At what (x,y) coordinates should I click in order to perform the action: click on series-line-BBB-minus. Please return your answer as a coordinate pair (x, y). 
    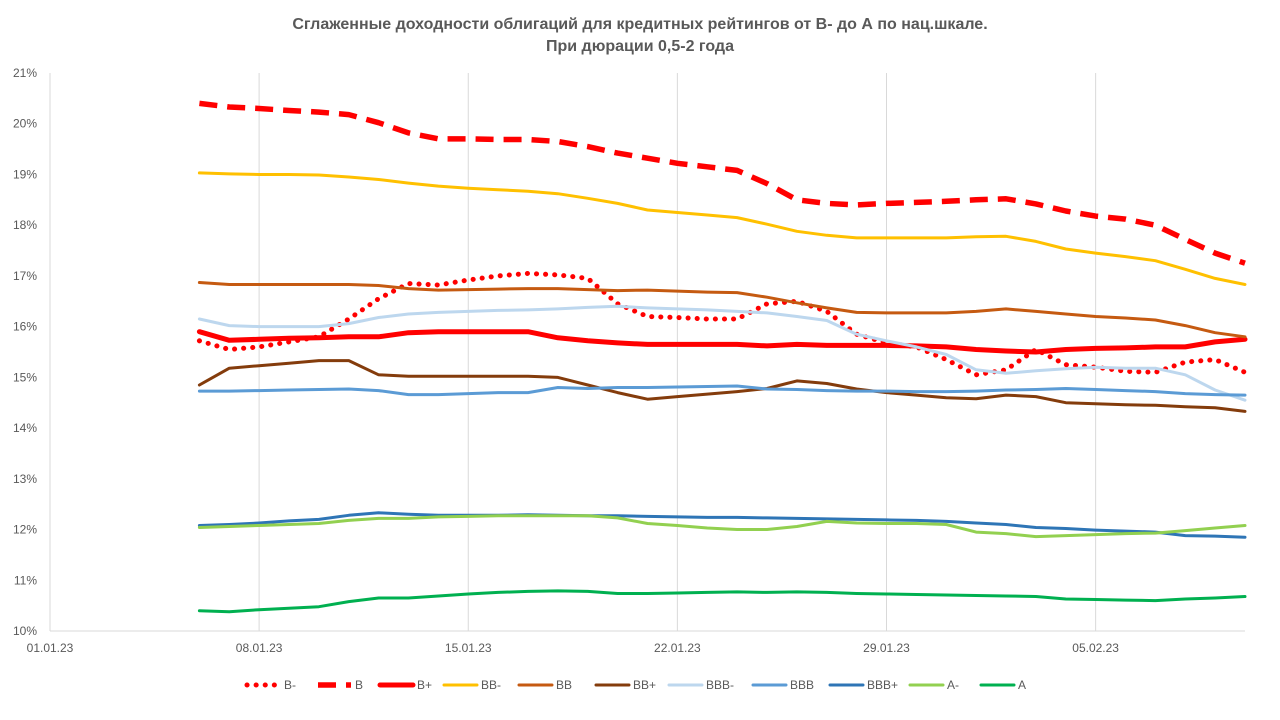
    Looking at the image, I should click on (722, 353).